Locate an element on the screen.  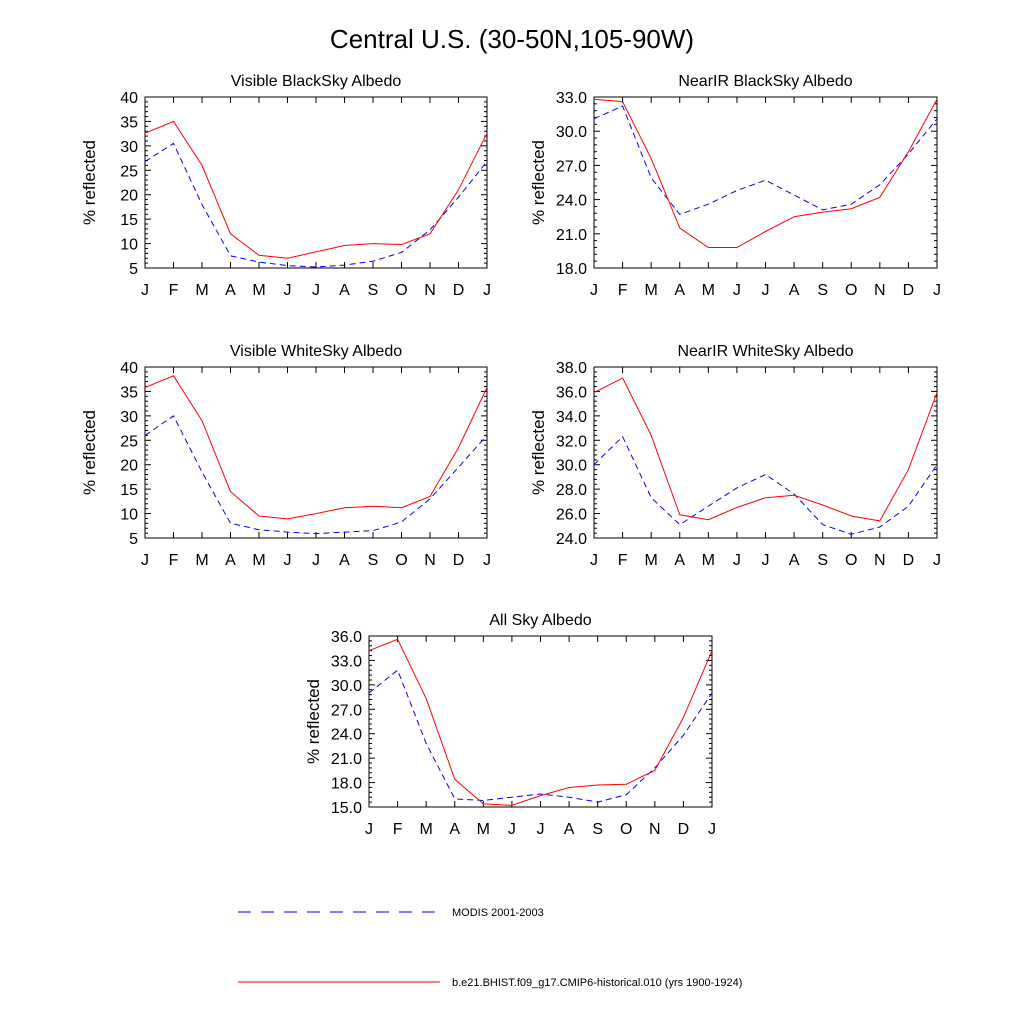
chart-title: Visible BlackSky Albedo is located at coordinates (316, 81).